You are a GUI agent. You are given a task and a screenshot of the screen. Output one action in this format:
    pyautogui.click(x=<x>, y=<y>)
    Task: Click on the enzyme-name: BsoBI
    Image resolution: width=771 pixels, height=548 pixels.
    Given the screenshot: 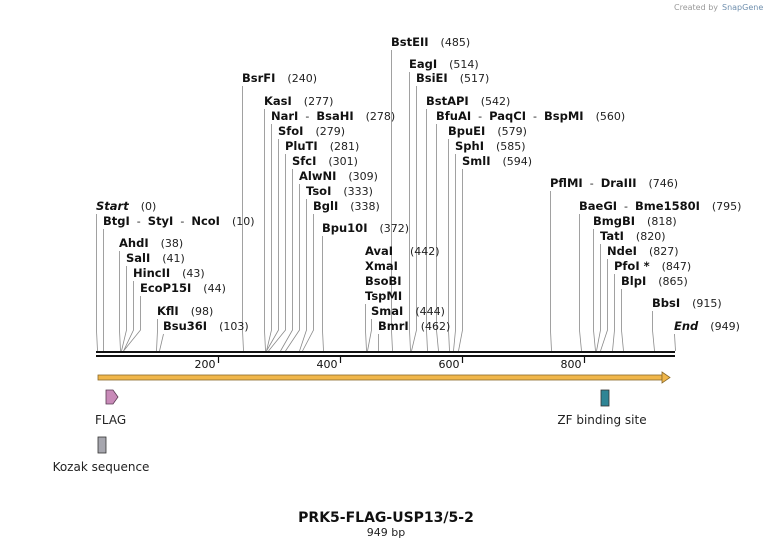 What is the action you would take?
    pyautogui.click(x=383, y=281)
    